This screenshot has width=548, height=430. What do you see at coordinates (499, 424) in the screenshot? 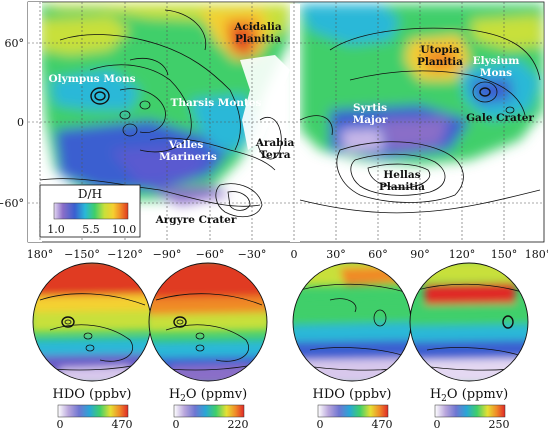
I see `legend-h2o-east-max: 250` at bounding box center [499, 424].